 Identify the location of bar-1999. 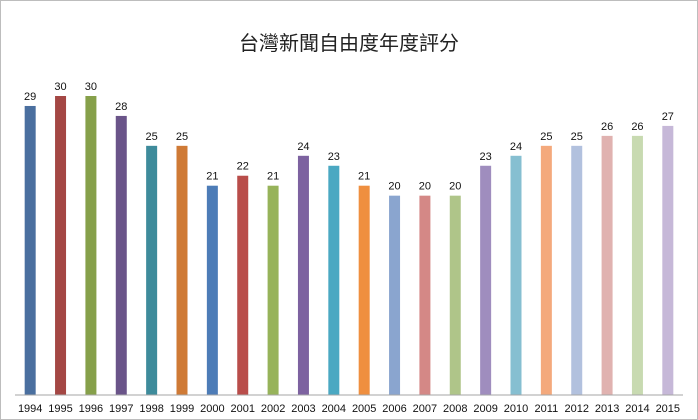
(182, 270).